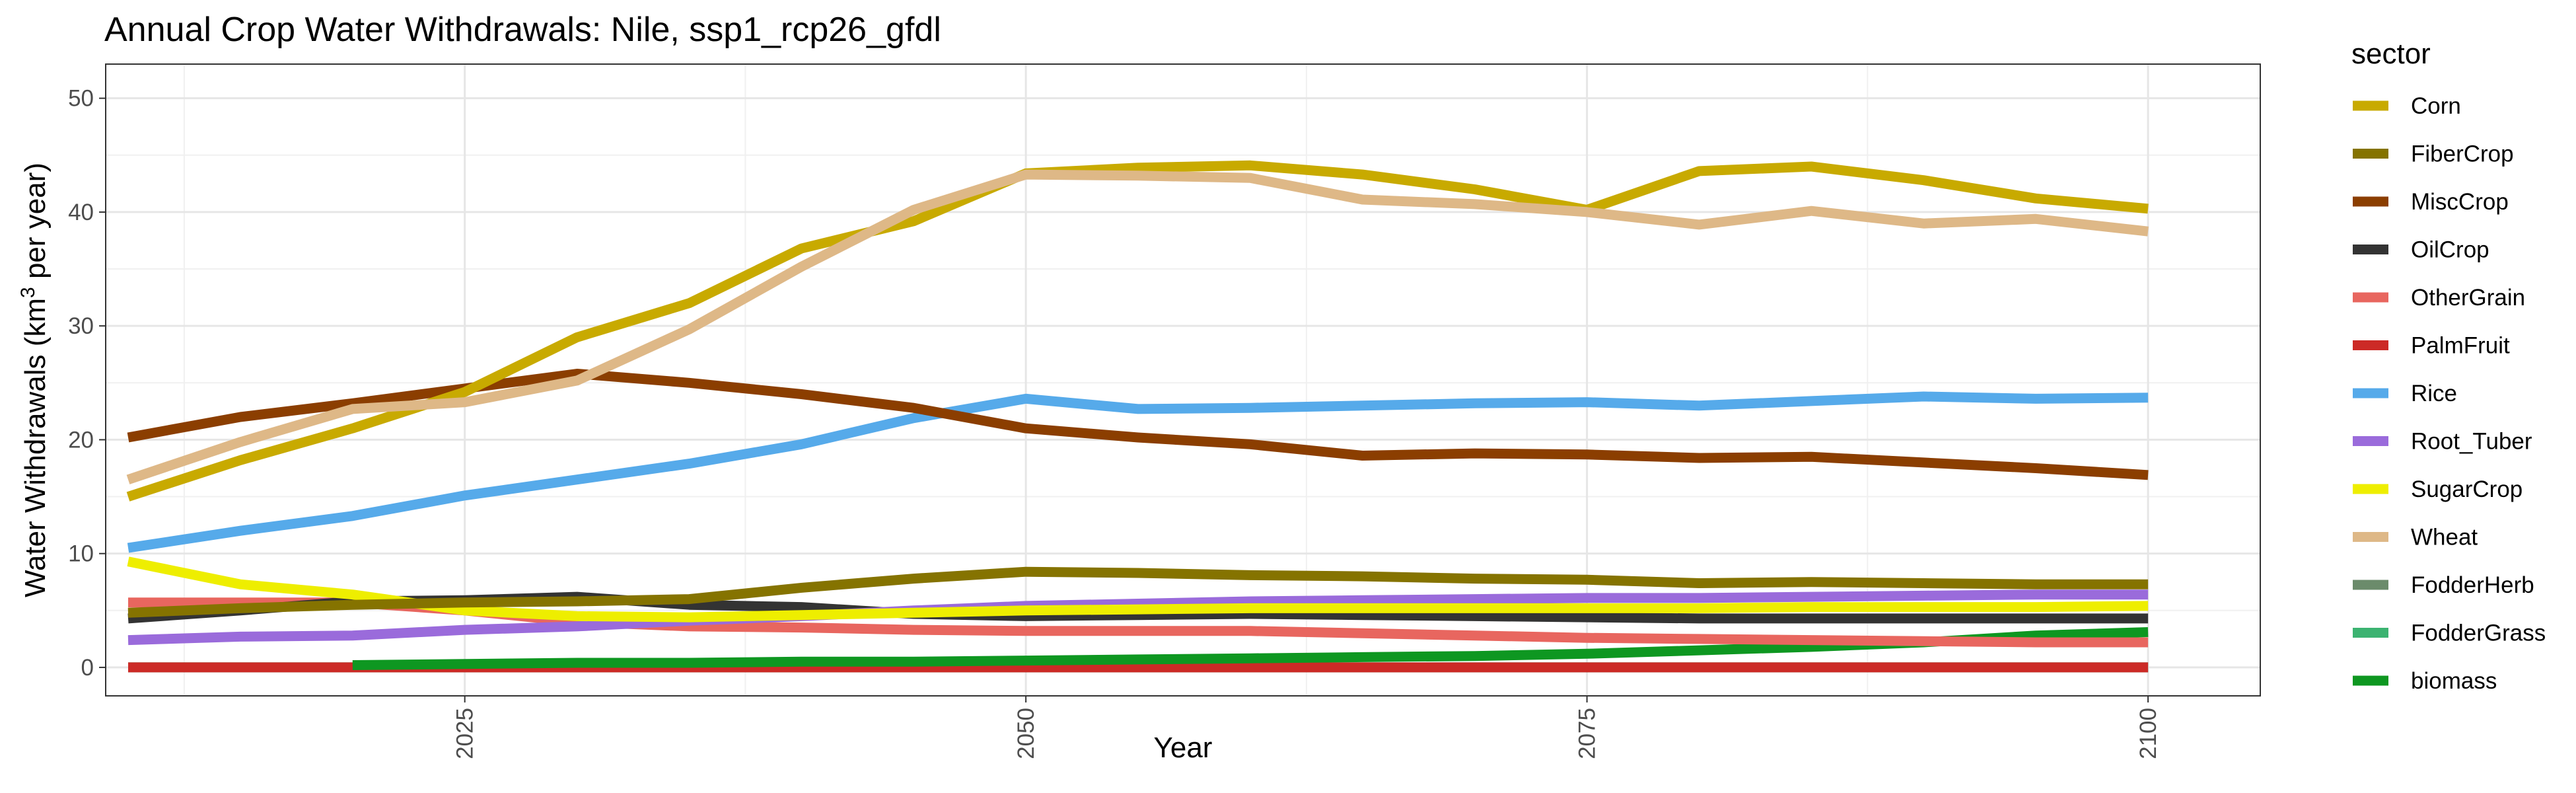  What do you see at coordinates (2461, 346) in the screenshot?
I see `legend-label-palmfruit: PalmFruit` at bounding box center [2461, 346].